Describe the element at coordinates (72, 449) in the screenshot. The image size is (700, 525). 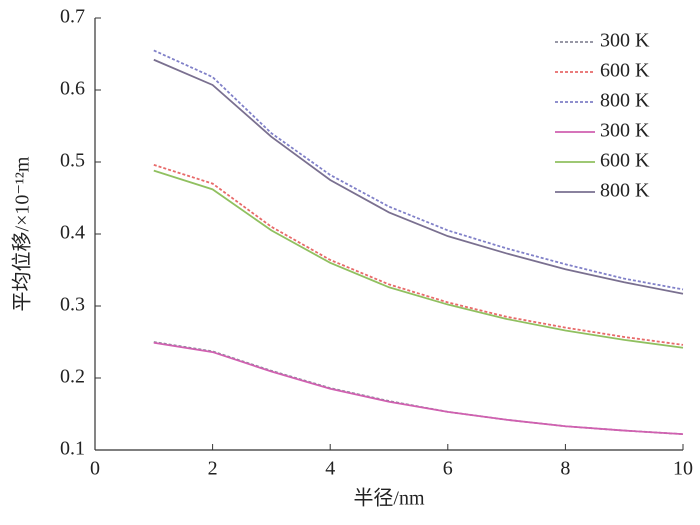
I see `y-tick-label: 0.1` at that location.